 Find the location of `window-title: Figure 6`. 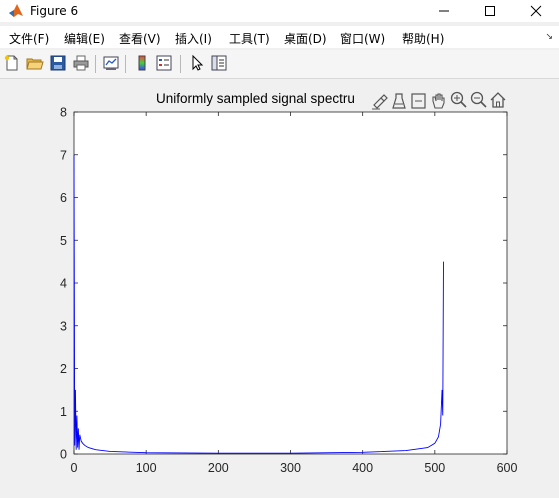

window-title: Figure 6 is located at coordinates (54, 11).